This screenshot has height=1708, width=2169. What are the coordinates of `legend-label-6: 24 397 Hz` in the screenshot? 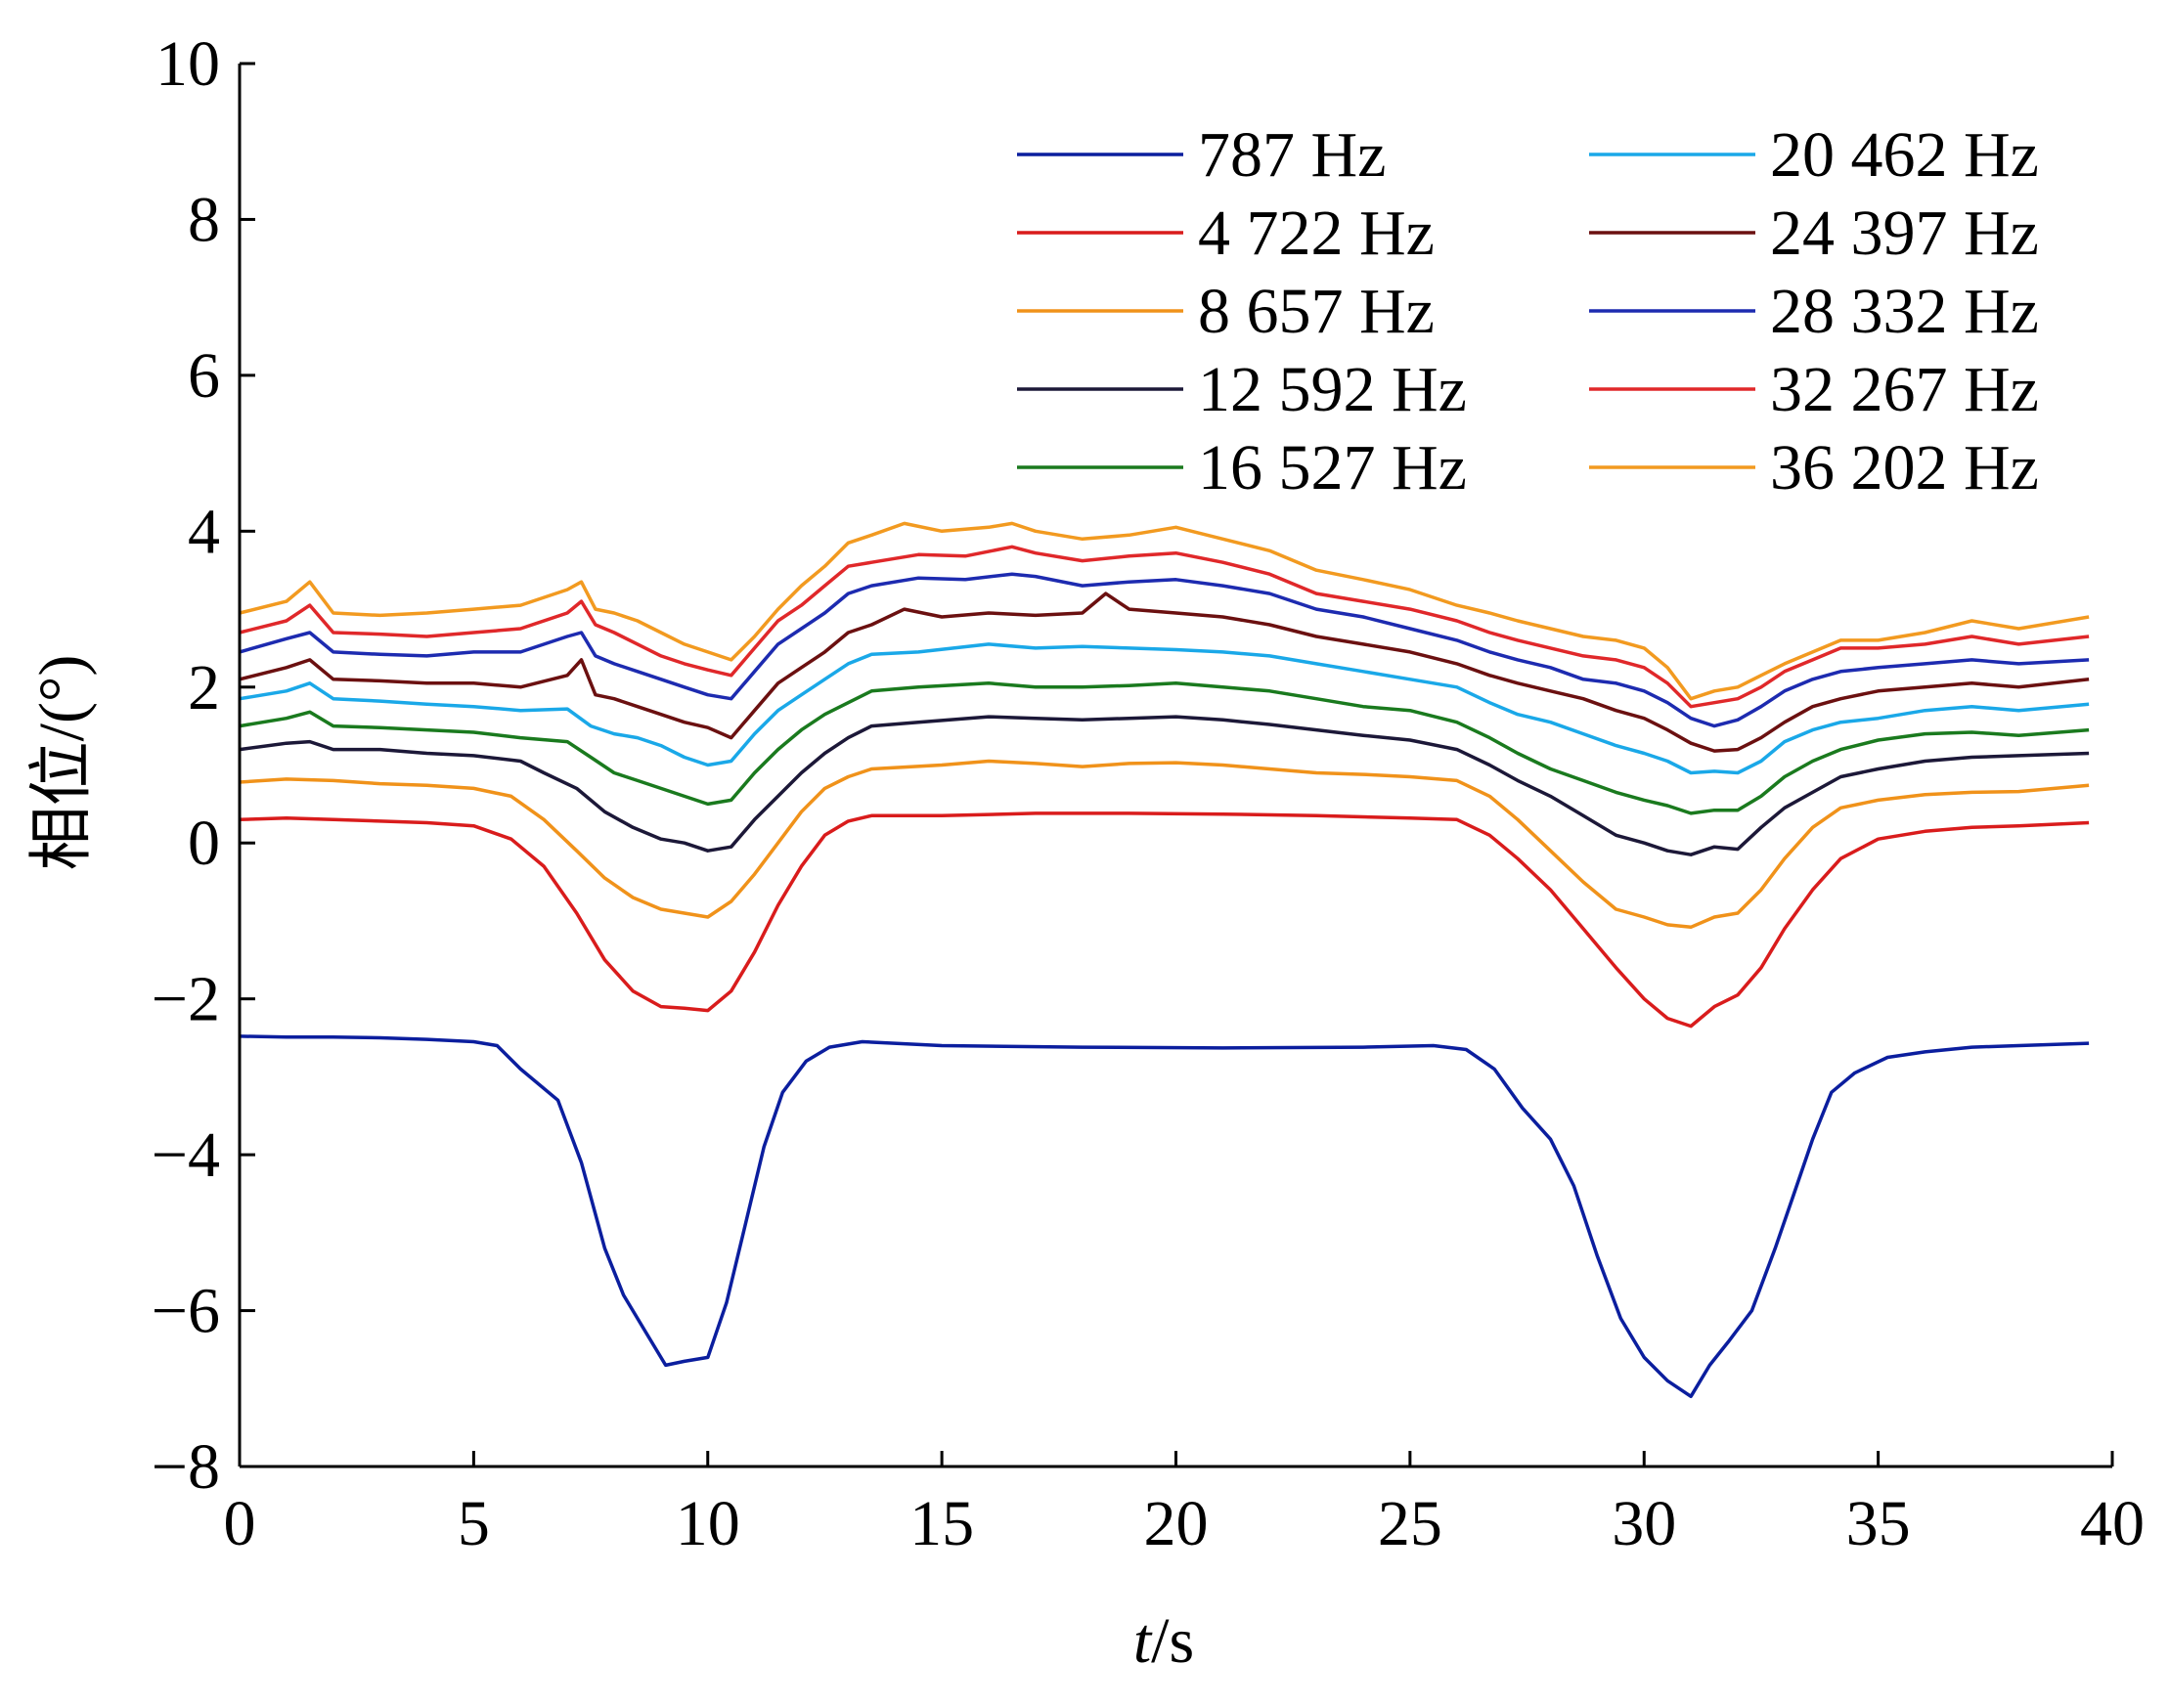 It's located at (1904, 233).